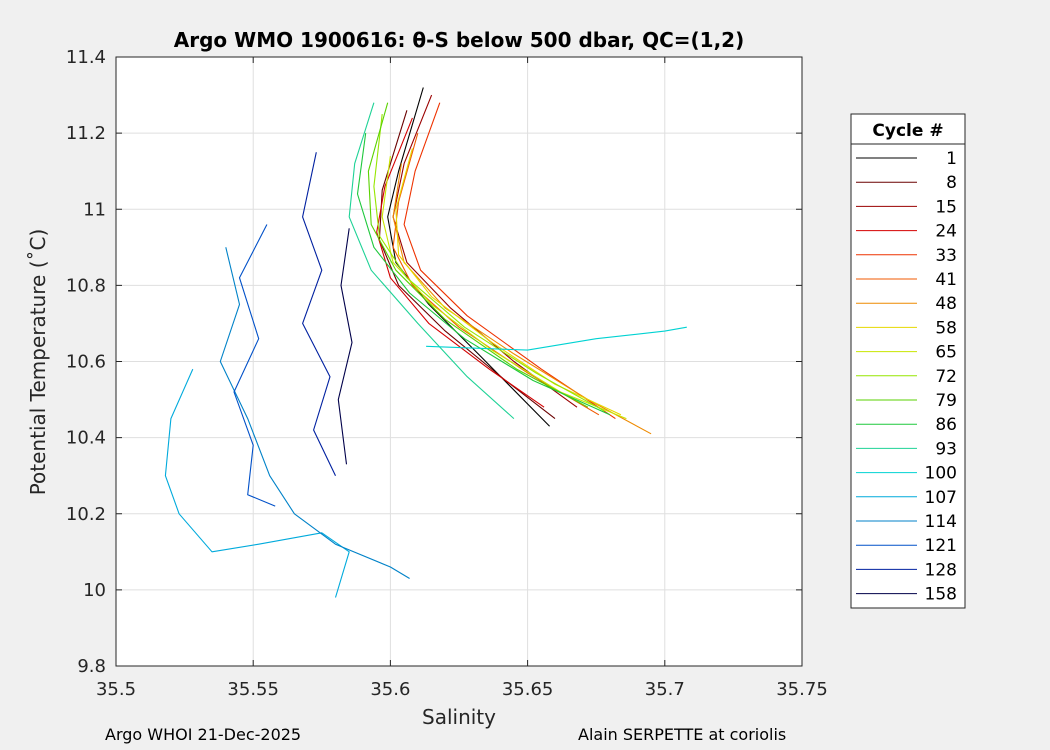 This screenshot has height=750, width=1050. What do you see at coordinates (946, 232) in the screenshot?
I see `legend-label-cycle-24: 24` at bounding box center [946, 232].